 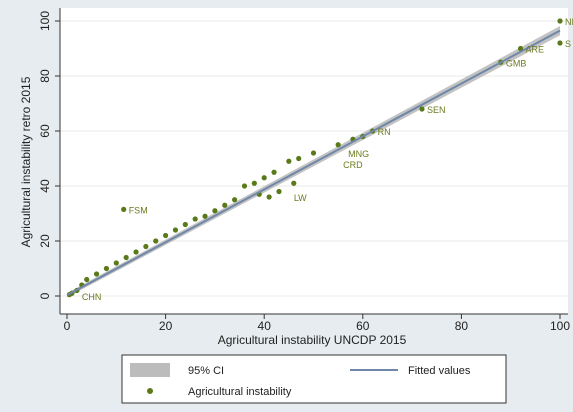 What do you see at coordinates (26, 161) in the screenshot?
I see `y-axis-title: Agricultural instability retro 2015` at bounding box center [26, 161].